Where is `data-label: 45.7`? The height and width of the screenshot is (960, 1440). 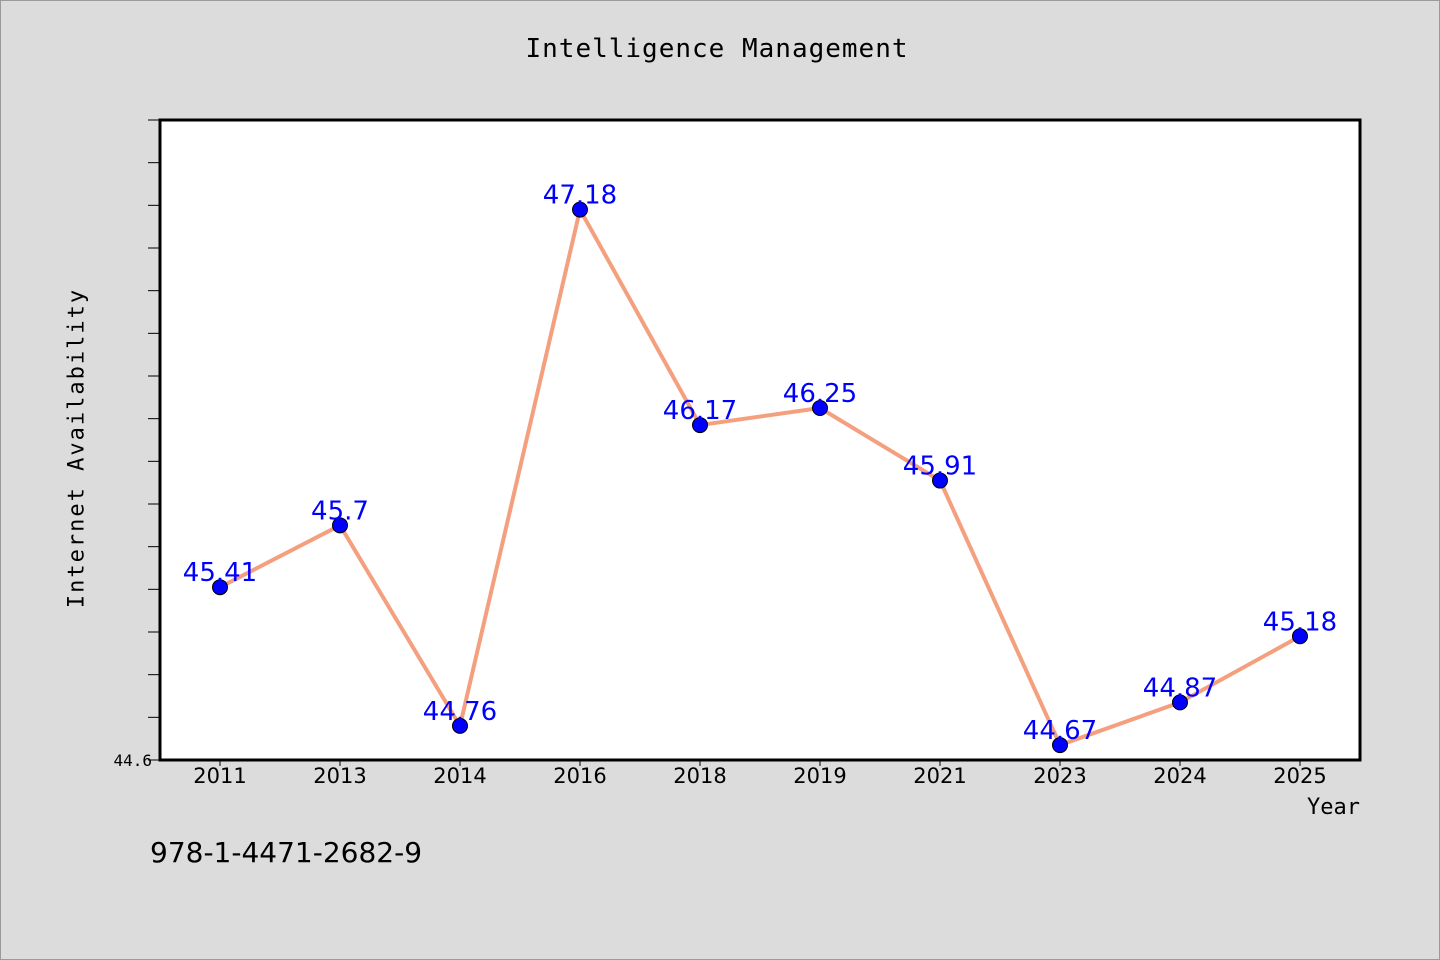
data-label: 45.7 is located at coordinates (340, 511).